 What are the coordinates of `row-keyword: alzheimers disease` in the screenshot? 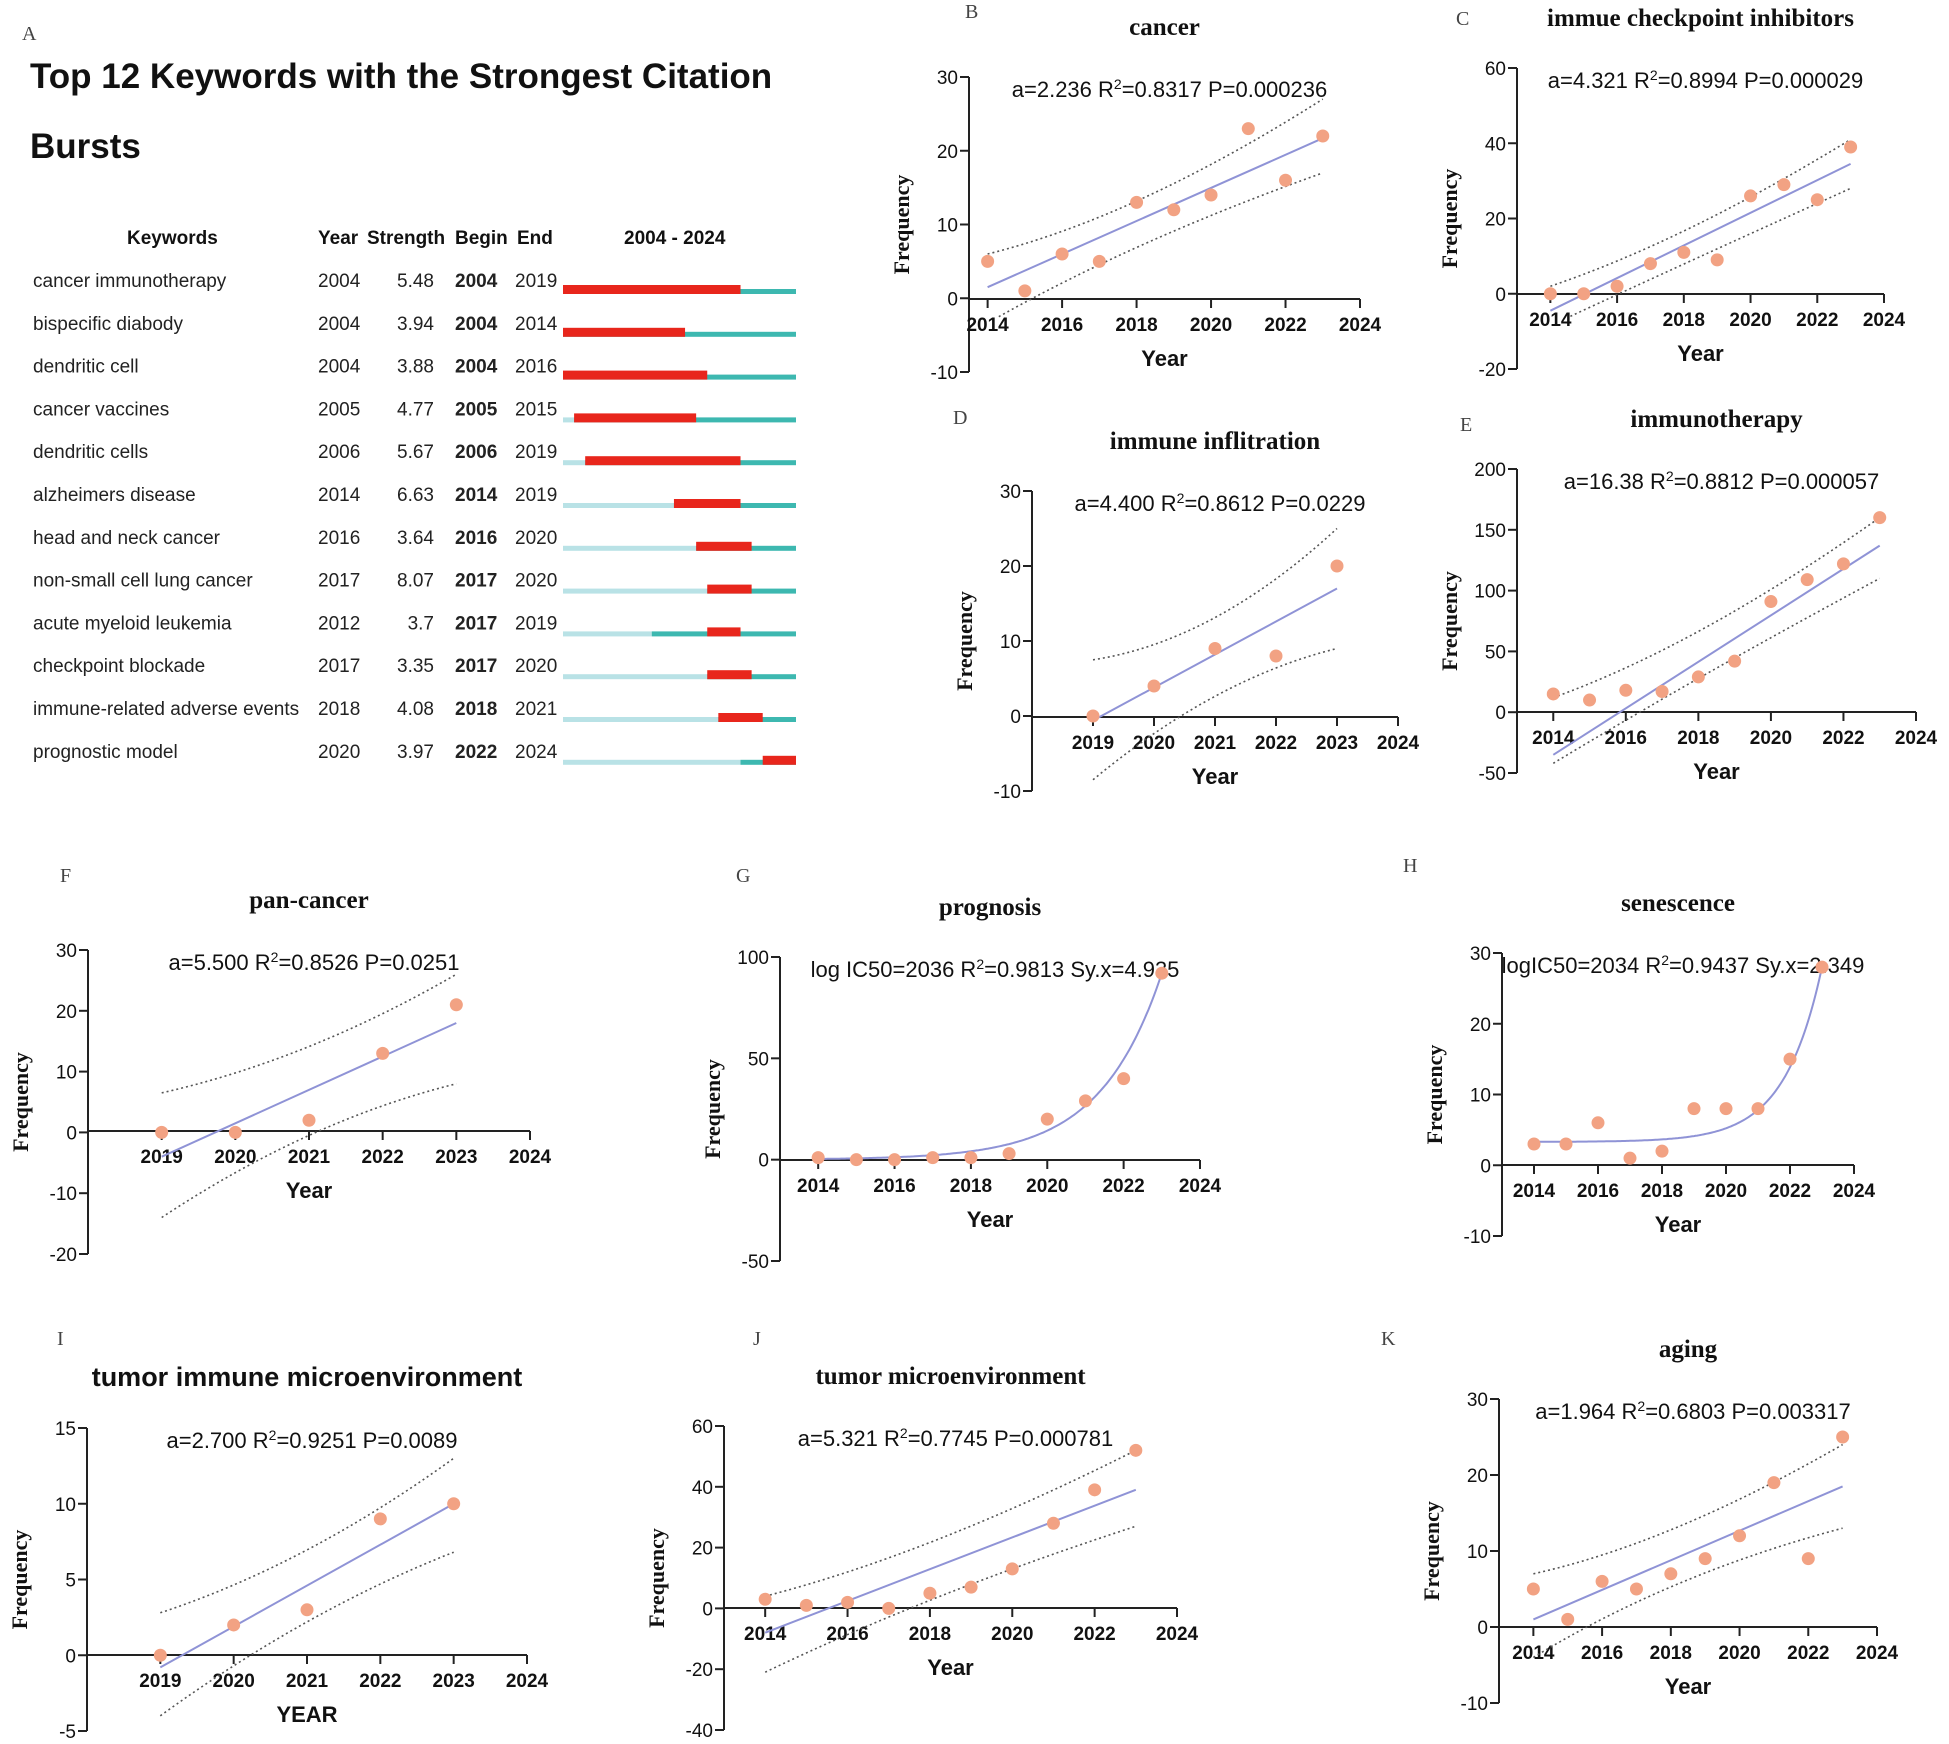 It's located at (114, 495).